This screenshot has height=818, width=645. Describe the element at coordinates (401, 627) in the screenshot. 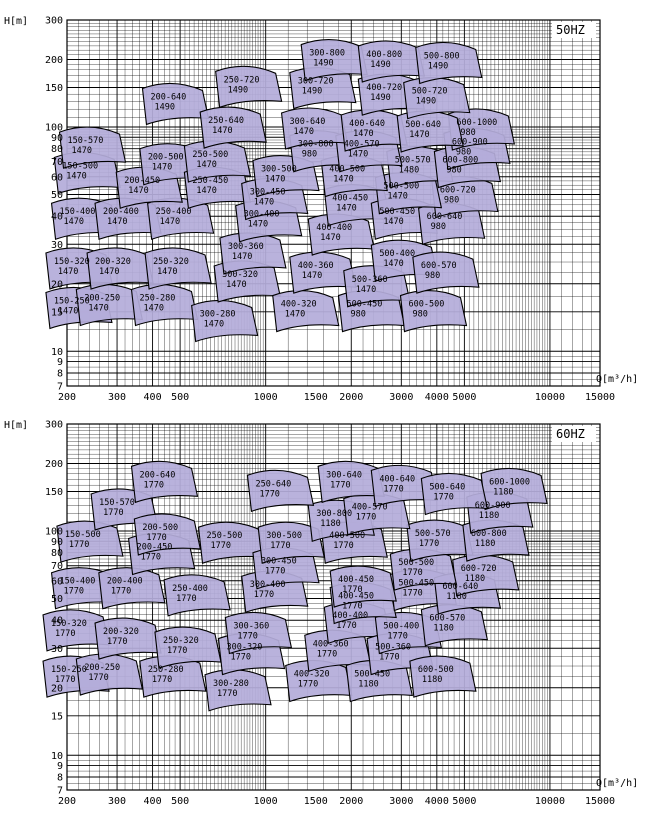

I see `region-model-label: 500-400` at that location.